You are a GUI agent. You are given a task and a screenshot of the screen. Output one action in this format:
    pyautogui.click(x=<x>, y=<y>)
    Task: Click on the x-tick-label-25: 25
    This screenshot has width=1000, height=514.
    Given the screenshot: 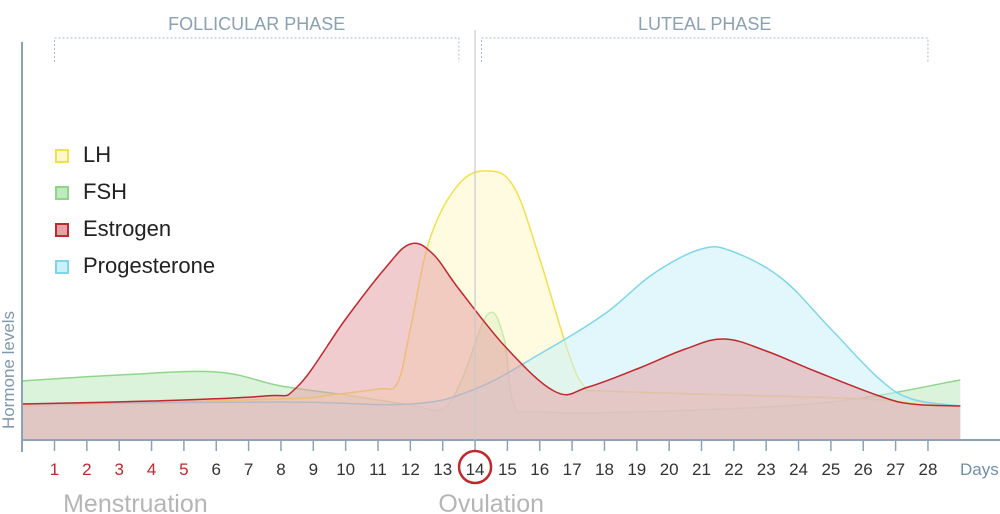 What is the action you would take?
    pyautogui.click(x=830, y=469)
    